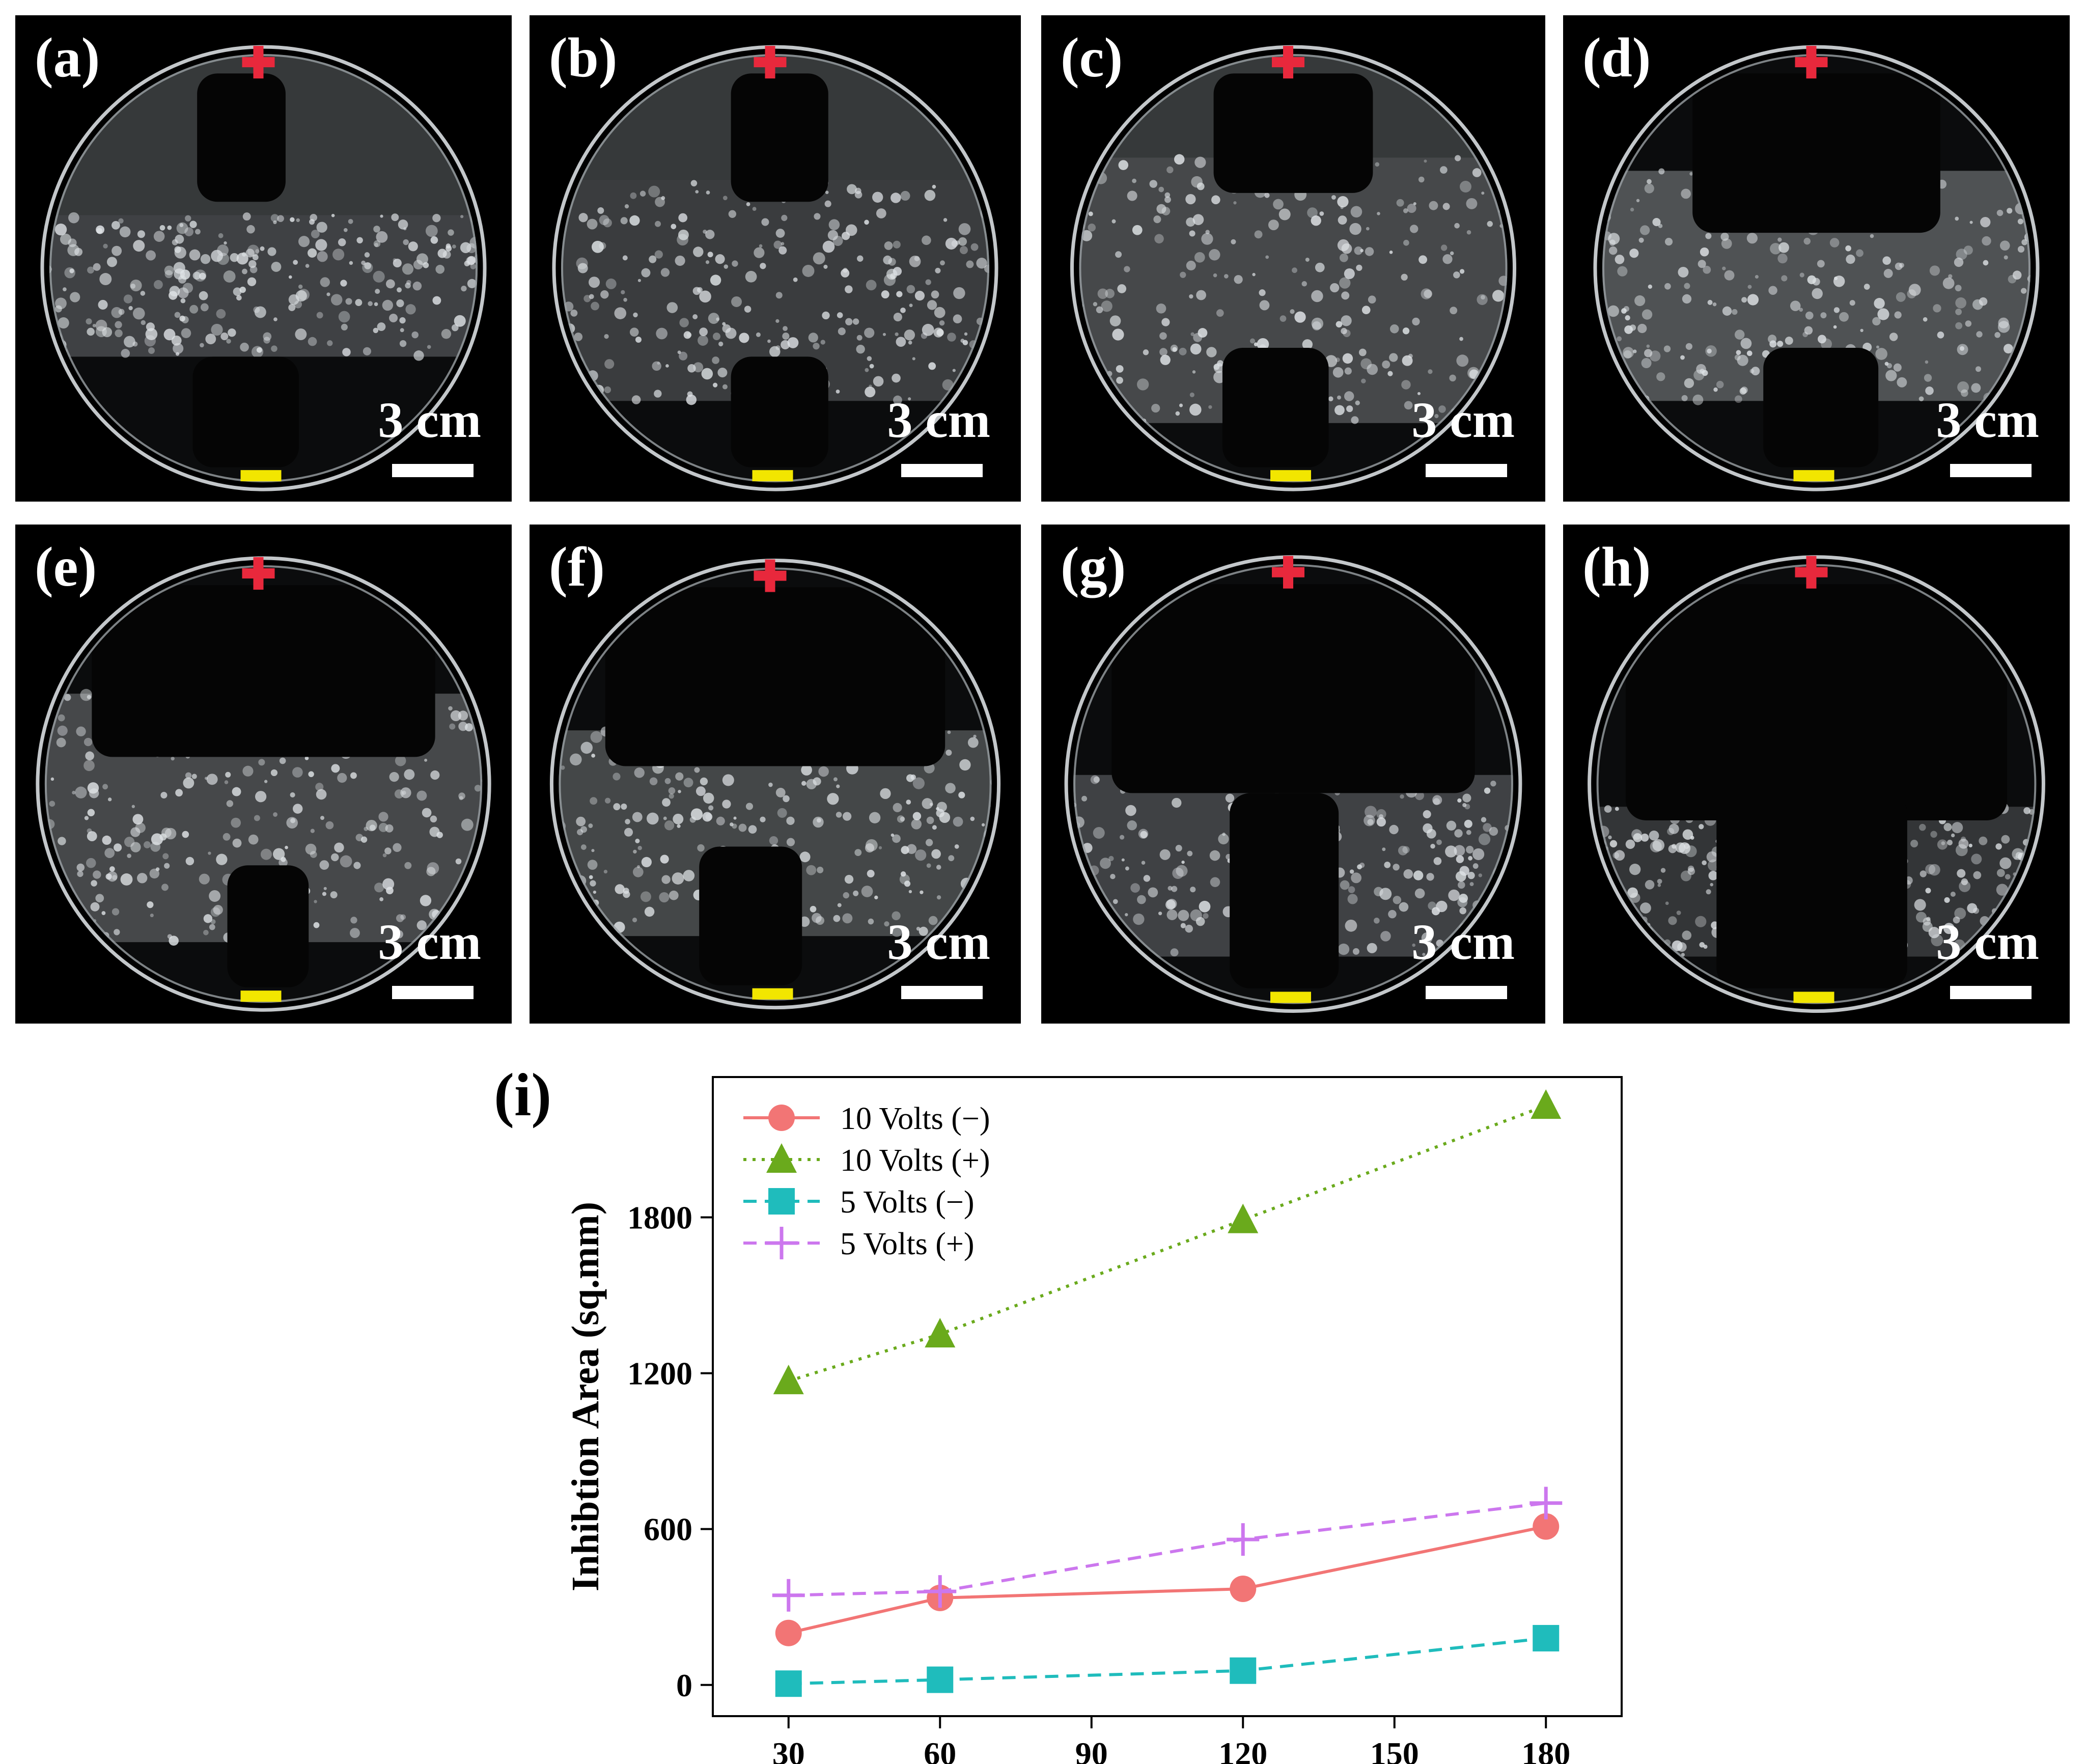 The height and width of the screenshot is (1764, 2086). Describe the element at coordinates (659, 1374) in the screenshot. I see `y-tick-label: 1200` at that location.